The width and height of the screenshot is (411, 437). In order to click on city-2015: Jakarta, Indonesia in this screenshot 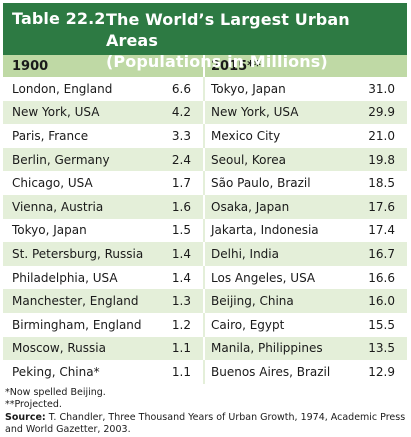, I will do `click(282, 230)`.